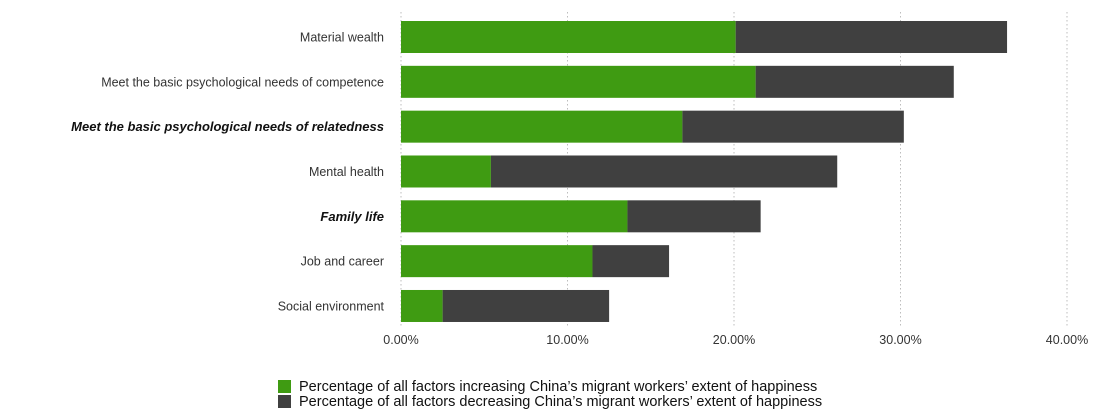 This screenshot has height=412, width=1094. Describe the element at coordinates (342, 262) in the screenshot. I see `category-label: Job and career` at that location.